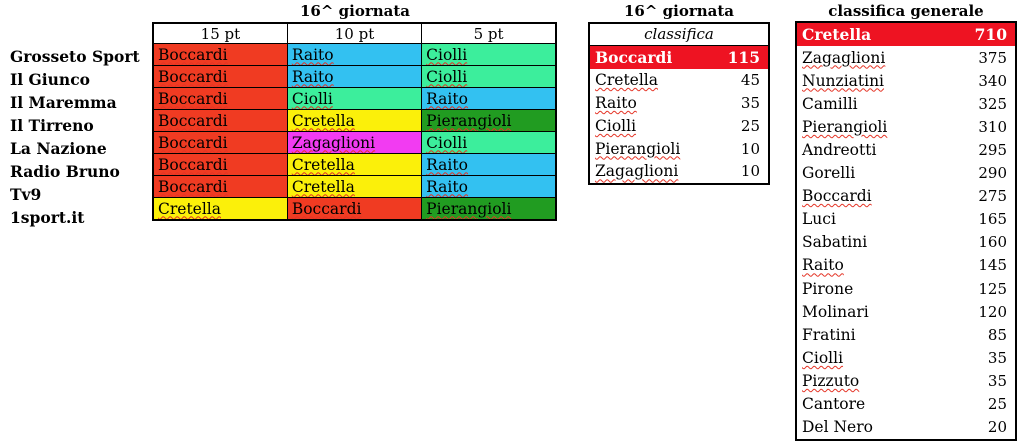 This screenshot has width=1024, height=448. Describe the element at coordinates (906, 265) in the screenshot. I see `standings-row: Raito 145` at that location.